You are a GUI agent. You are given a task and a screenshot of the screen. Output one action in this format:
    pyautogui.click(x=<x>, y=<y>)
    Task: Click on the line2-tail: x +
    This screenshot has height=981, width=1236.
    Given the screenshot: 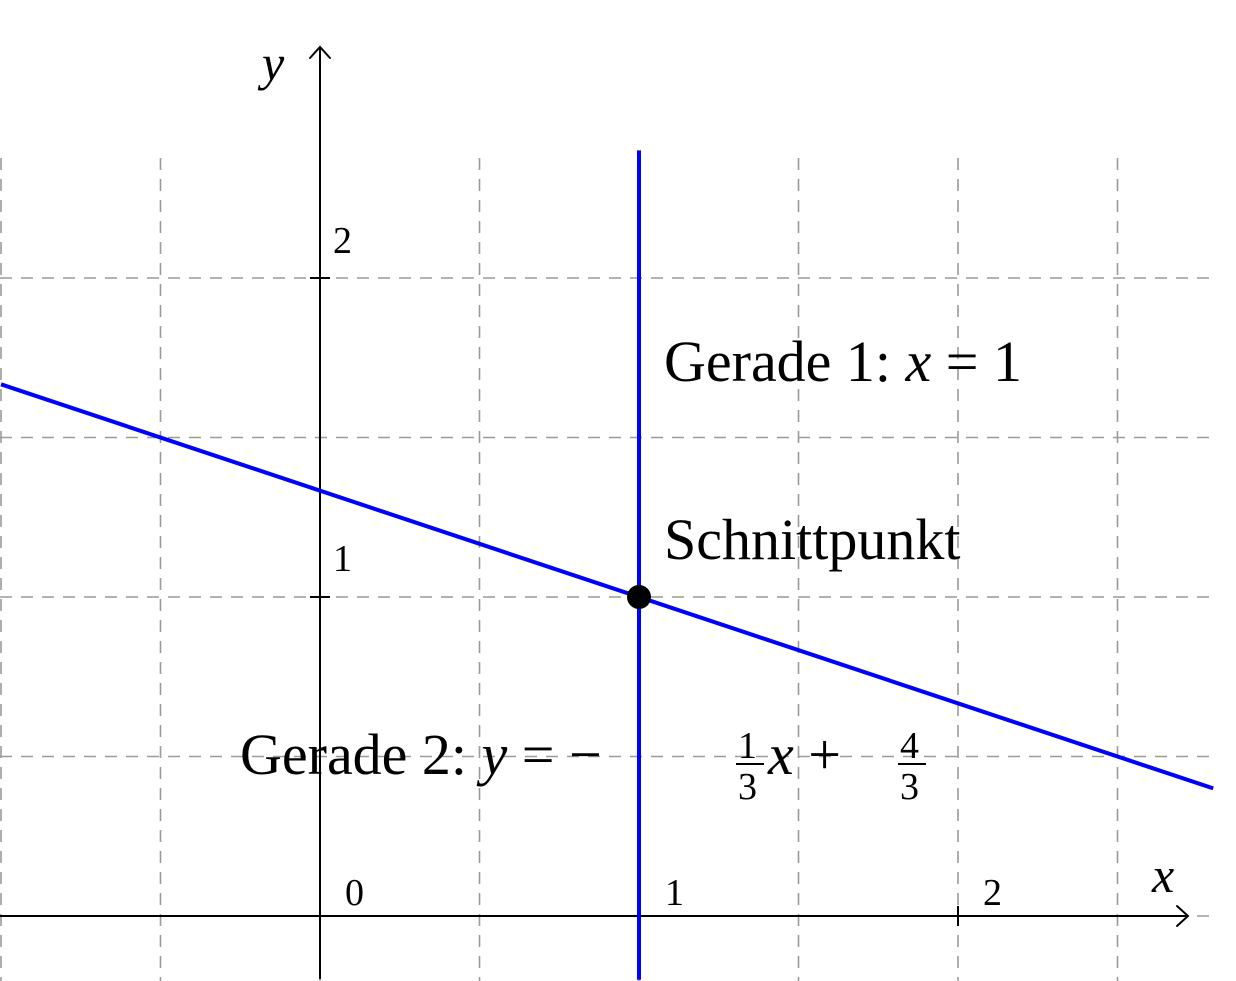 What is the action you would take?
    pyautogui.click(x=804, y=754)
    